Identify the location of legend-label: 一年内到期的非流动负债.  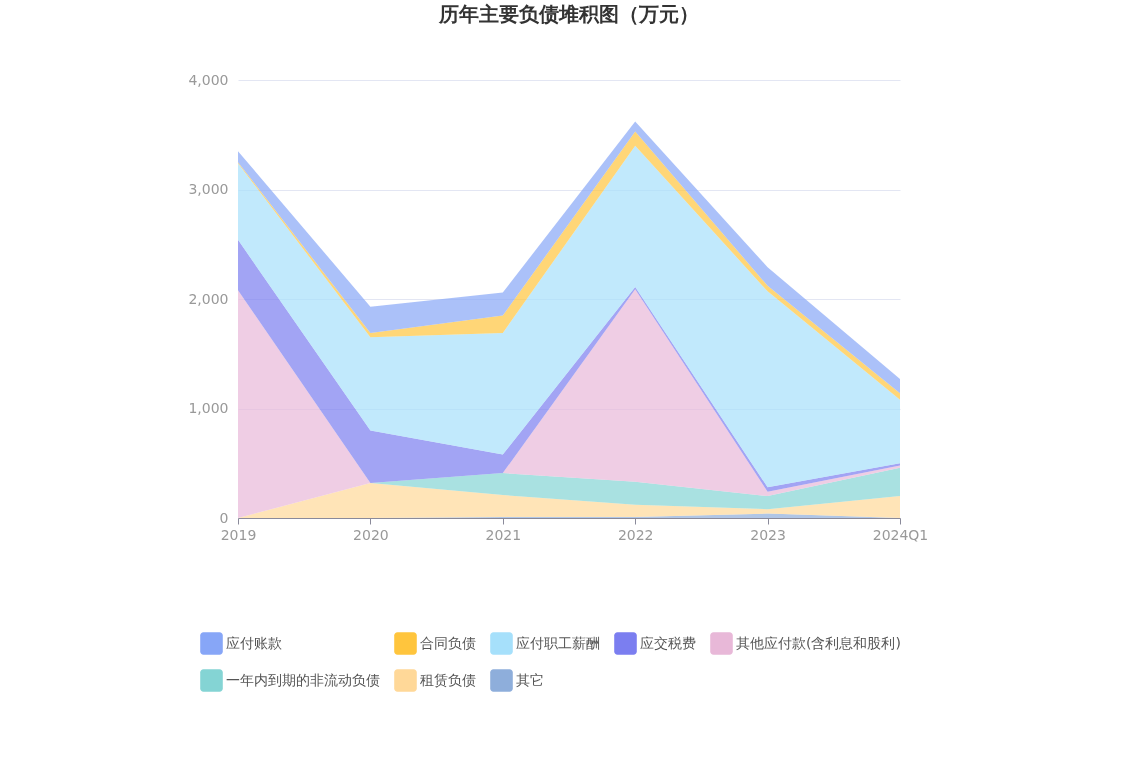
(303, 679).